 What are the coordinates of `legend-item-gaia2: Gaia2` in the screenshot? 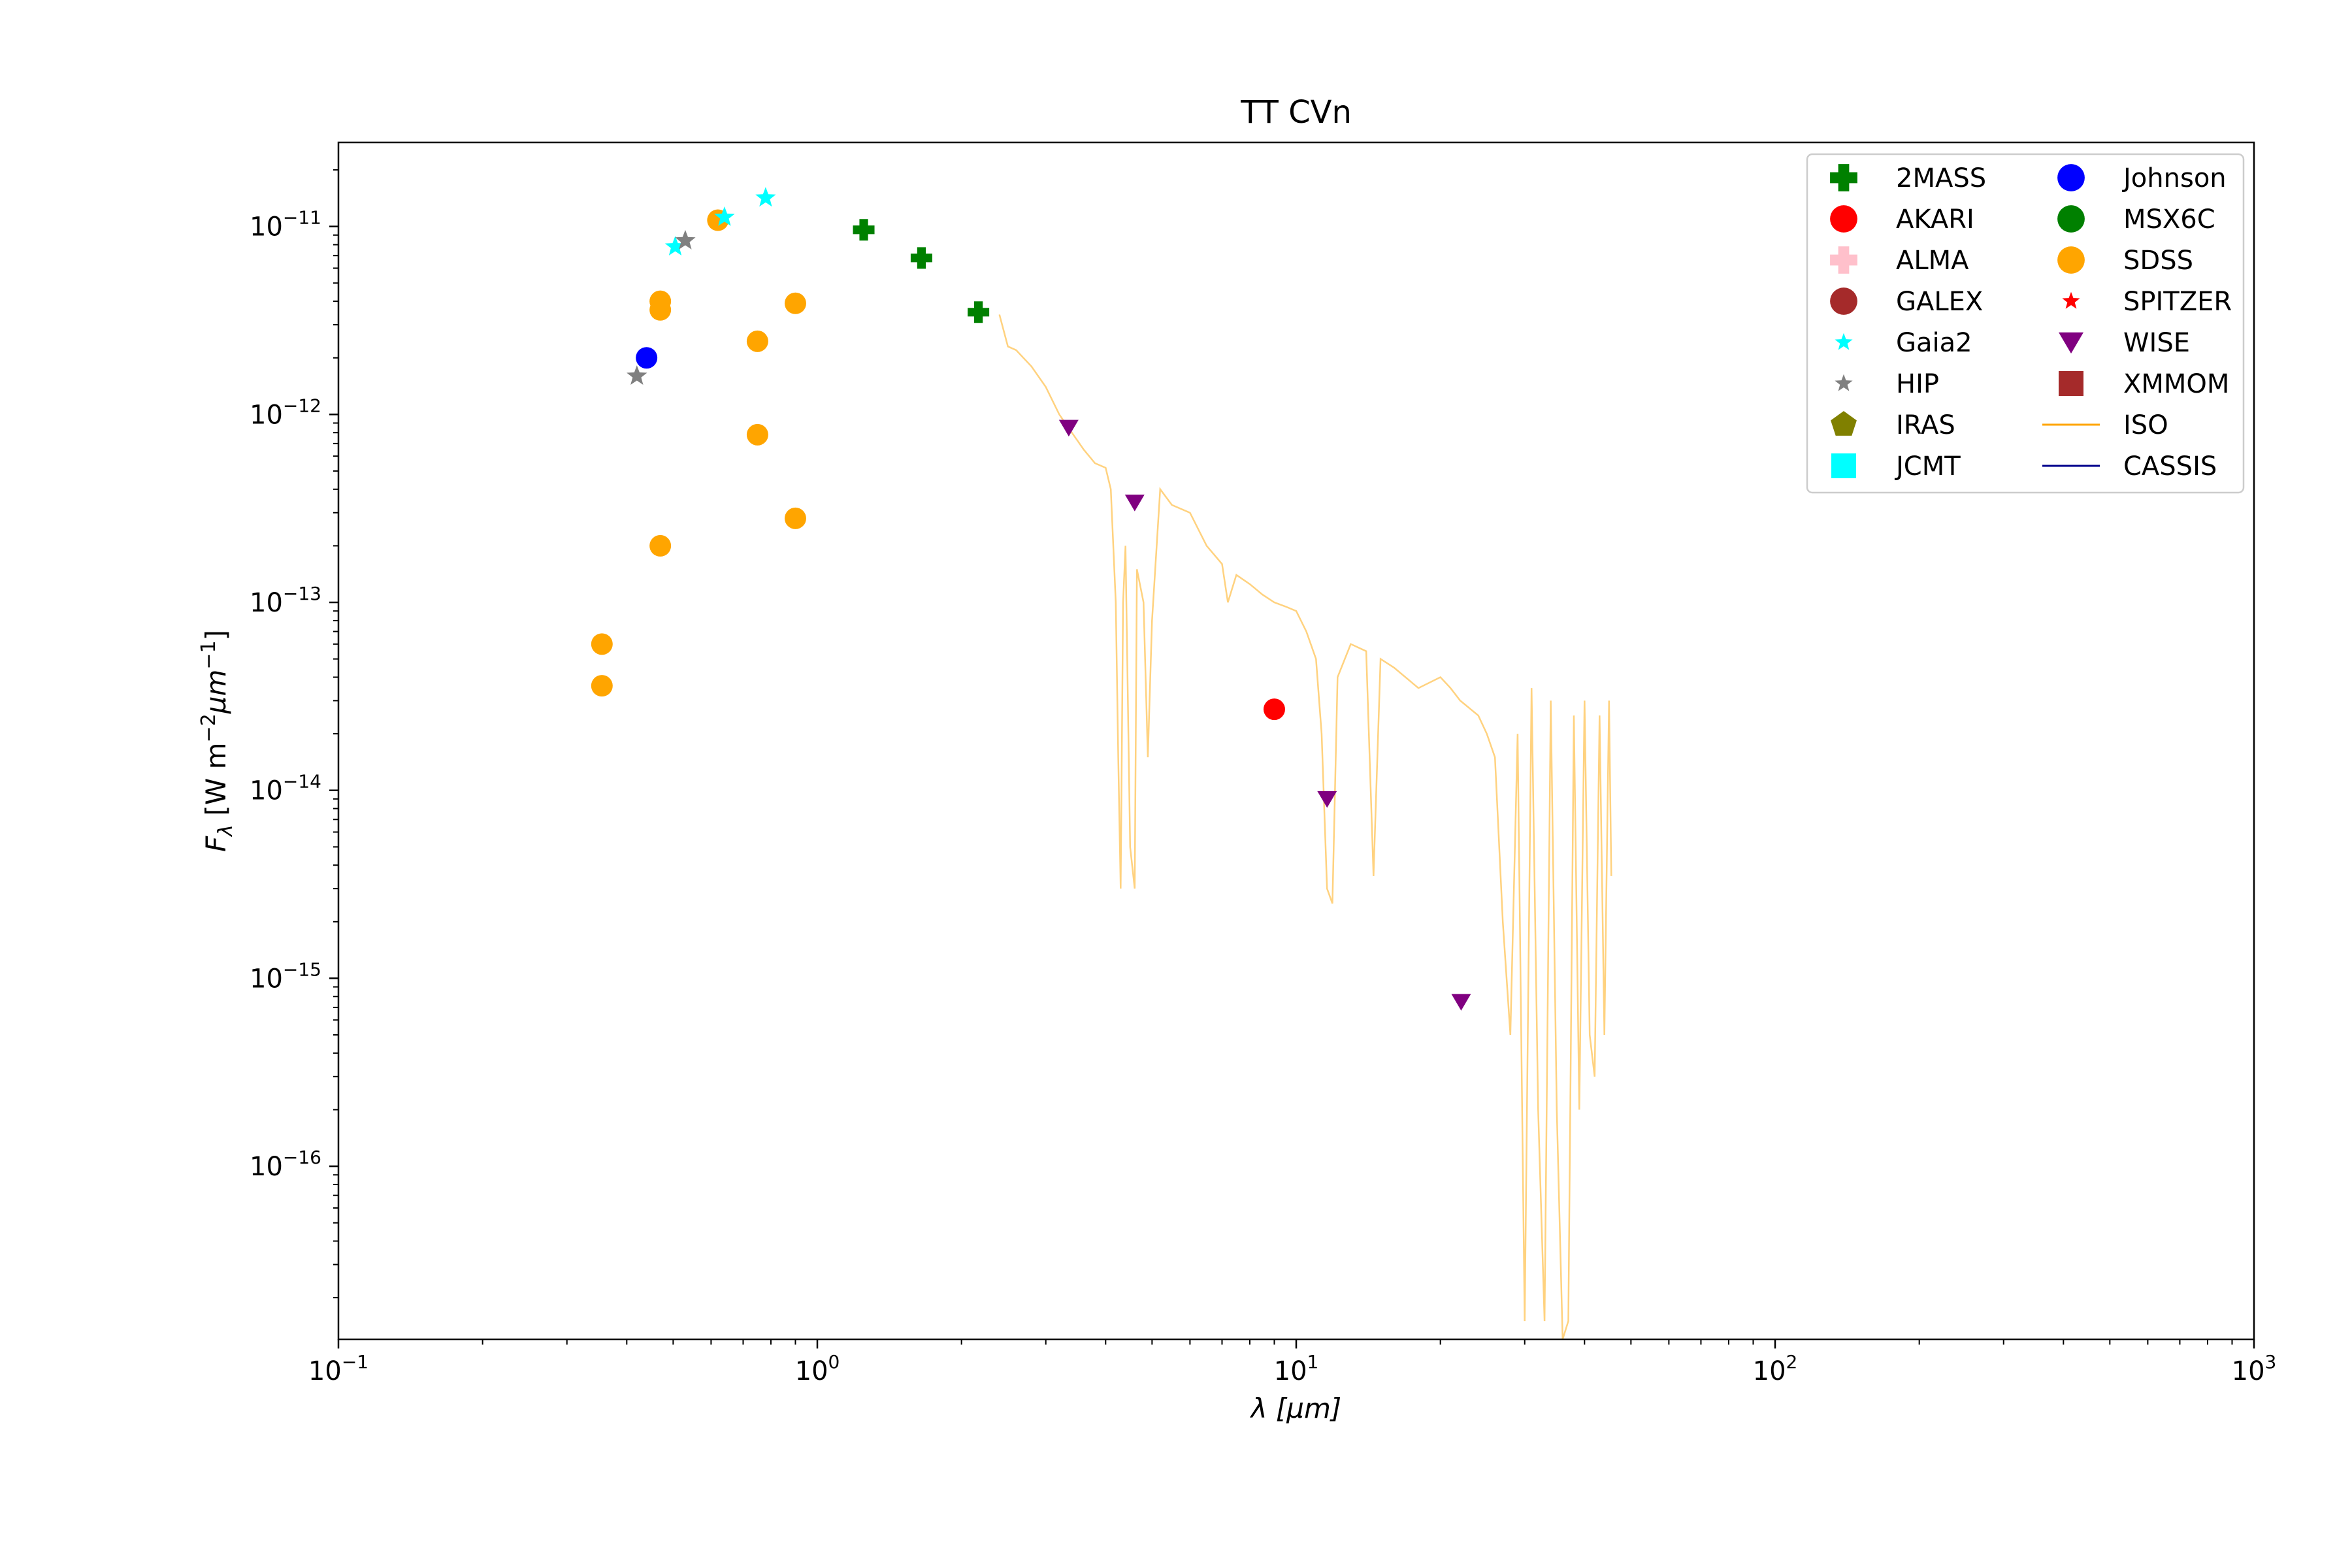 It's located at (1903, 343).